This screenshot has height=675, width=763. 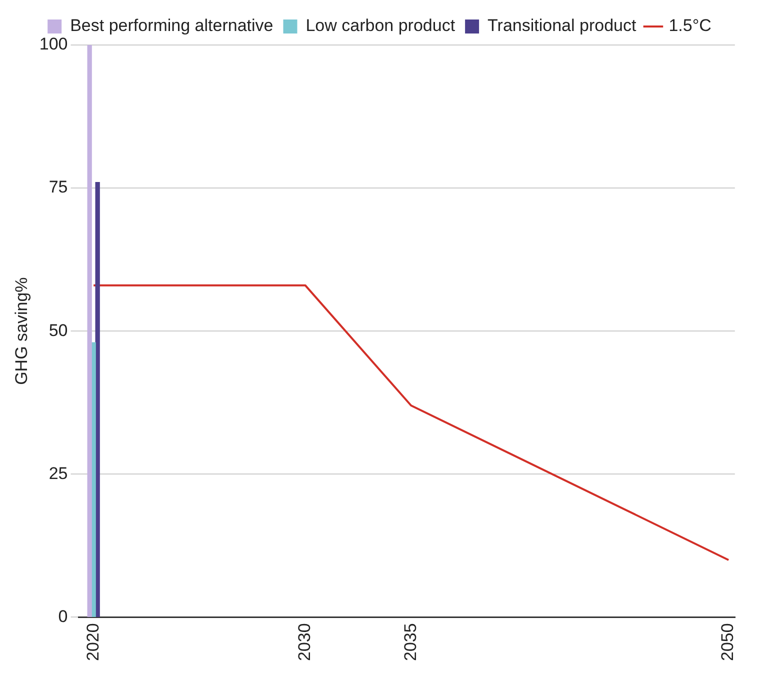 I want to click on y-tick-label: 0, so click(x=63, y=616).